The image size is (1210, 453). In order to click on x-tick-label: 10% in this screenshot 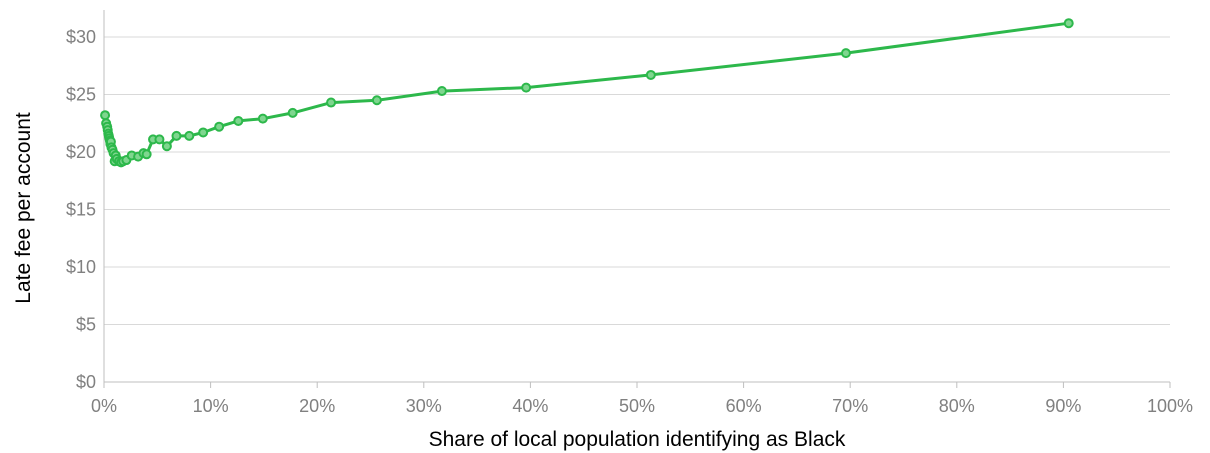, I will do `click(211, 406)`.